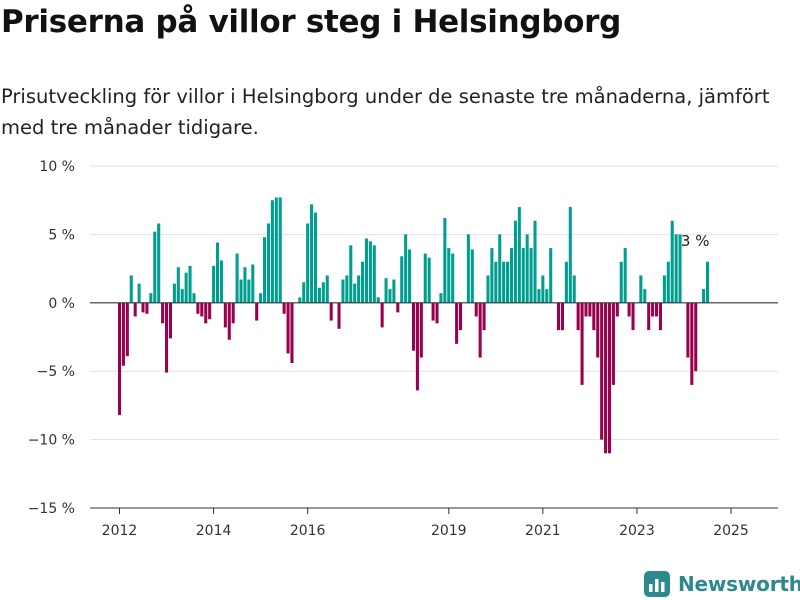 Image resolution: width=800 pixels, height=600 pixels. I want to click on x-tick-label: 2016, so click(308, 531).